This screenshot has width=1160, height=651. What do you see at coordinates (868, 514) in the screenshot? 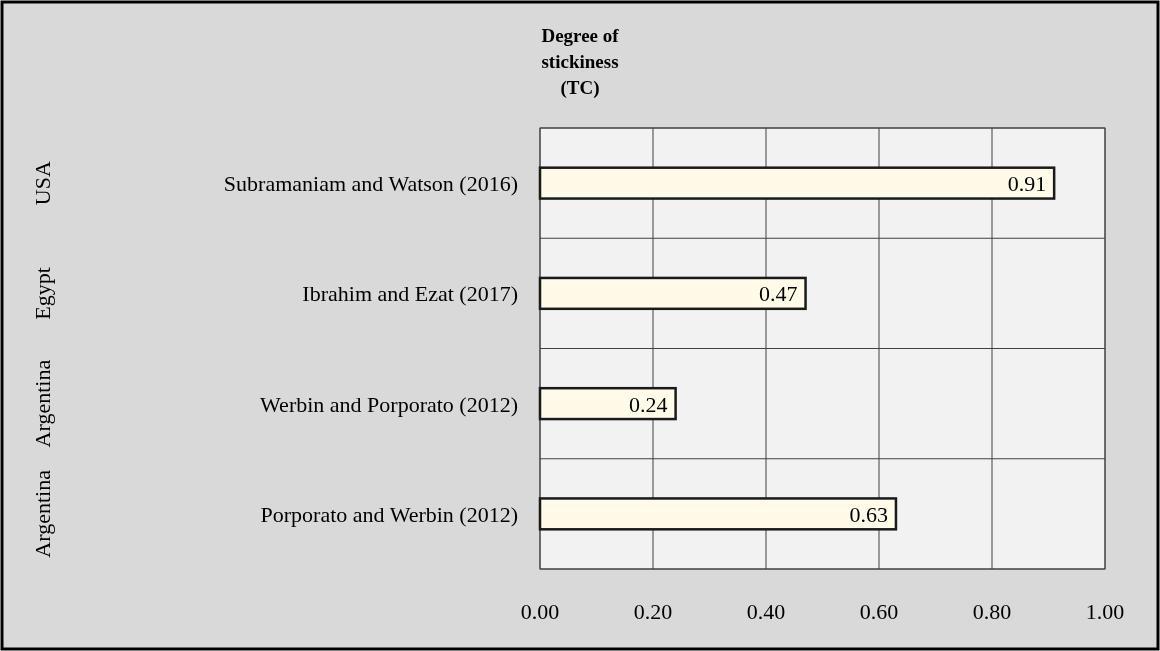
I see `data-label: 0.63` at bounding box center [868, 514].